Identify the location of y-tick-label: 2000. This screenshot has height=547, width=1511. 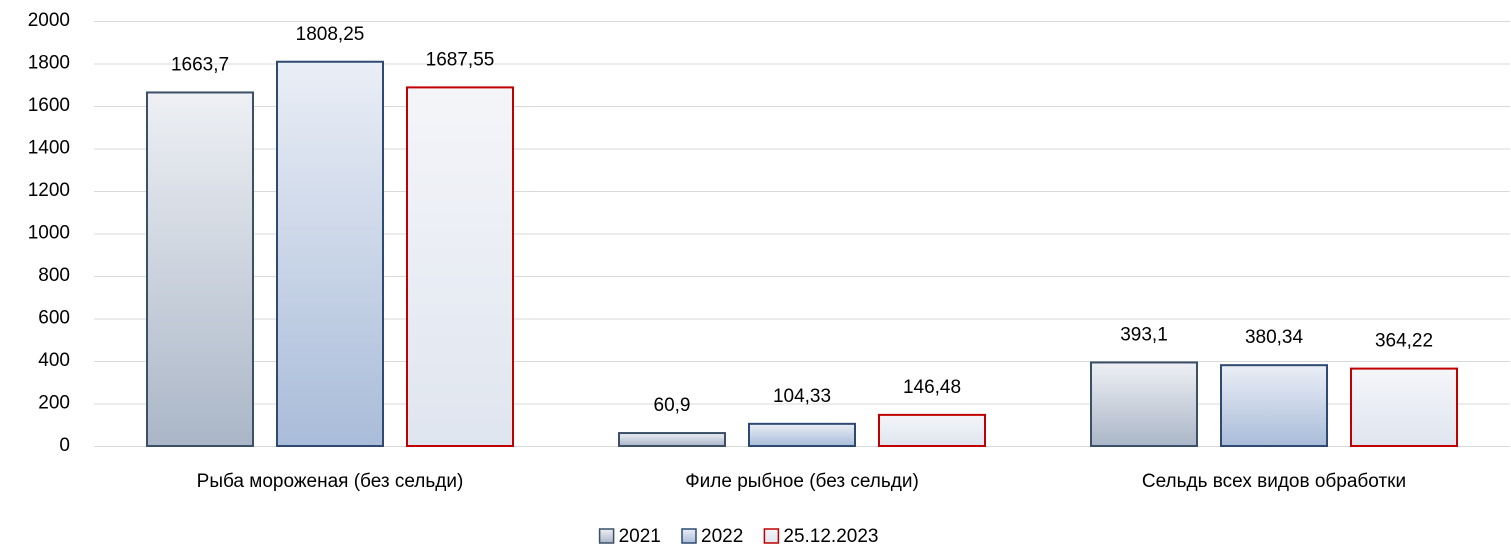
(49, 20).